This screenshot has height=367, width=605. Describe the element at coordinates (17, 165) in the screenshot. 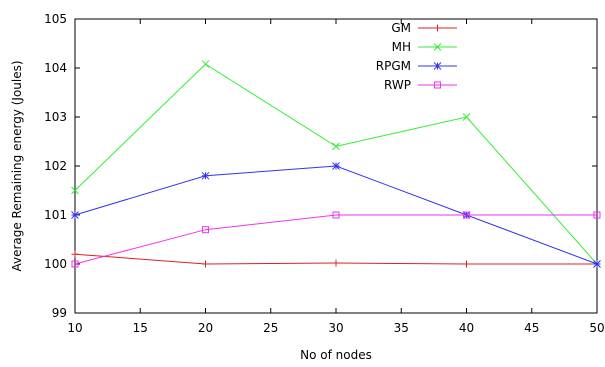

I see `y-axis-title: Average Remaining energy (Joules)` at that location.